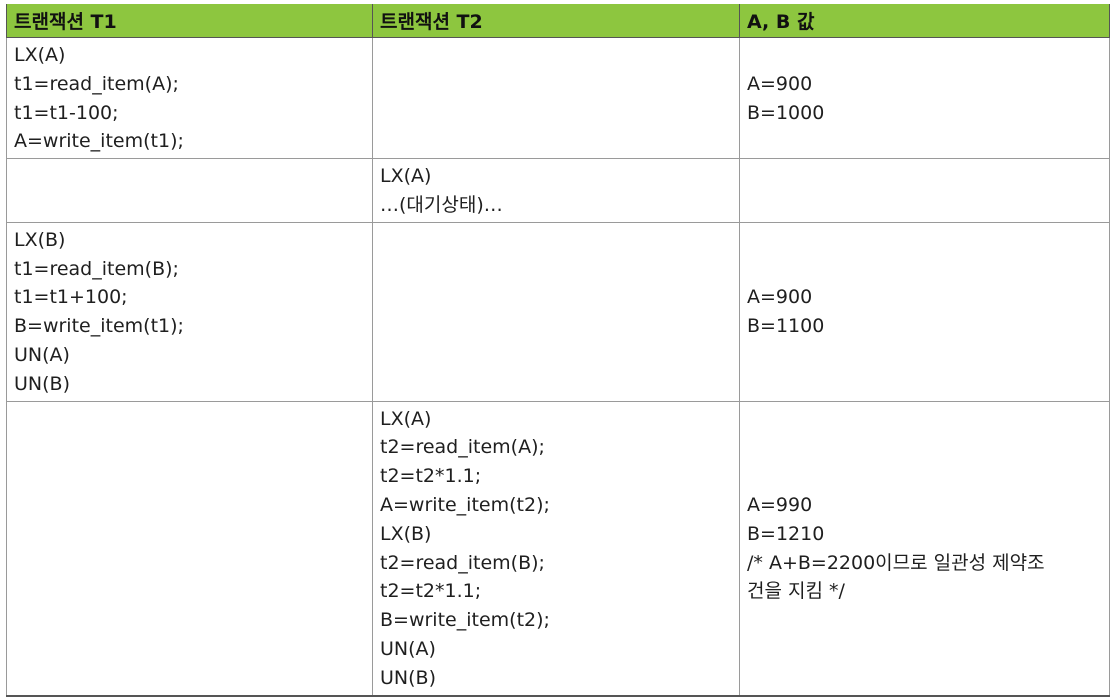  Describe the element at coordinates (786, 326) in the screenshot. I see `cell-line: B=1100` at that location.